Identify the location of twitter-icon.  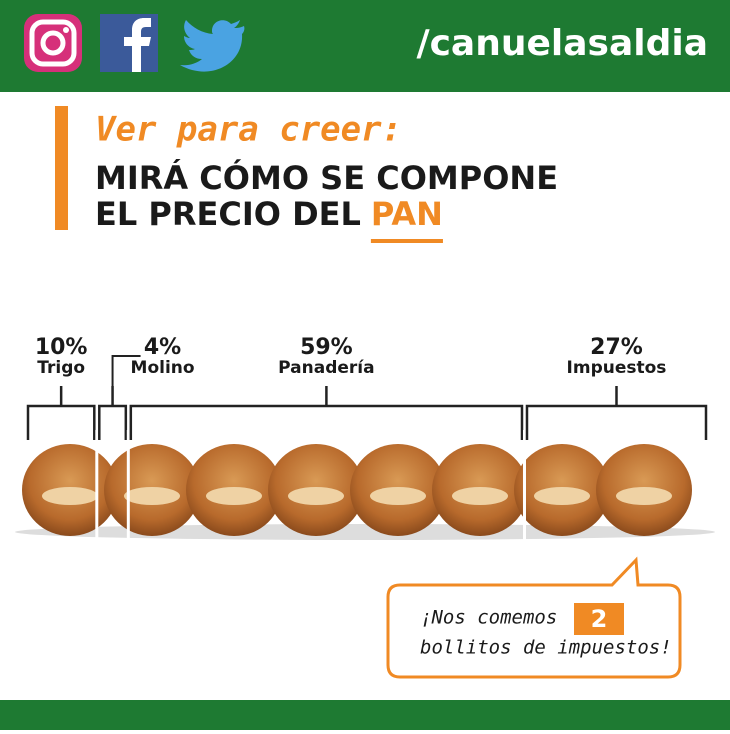
(212, 46).